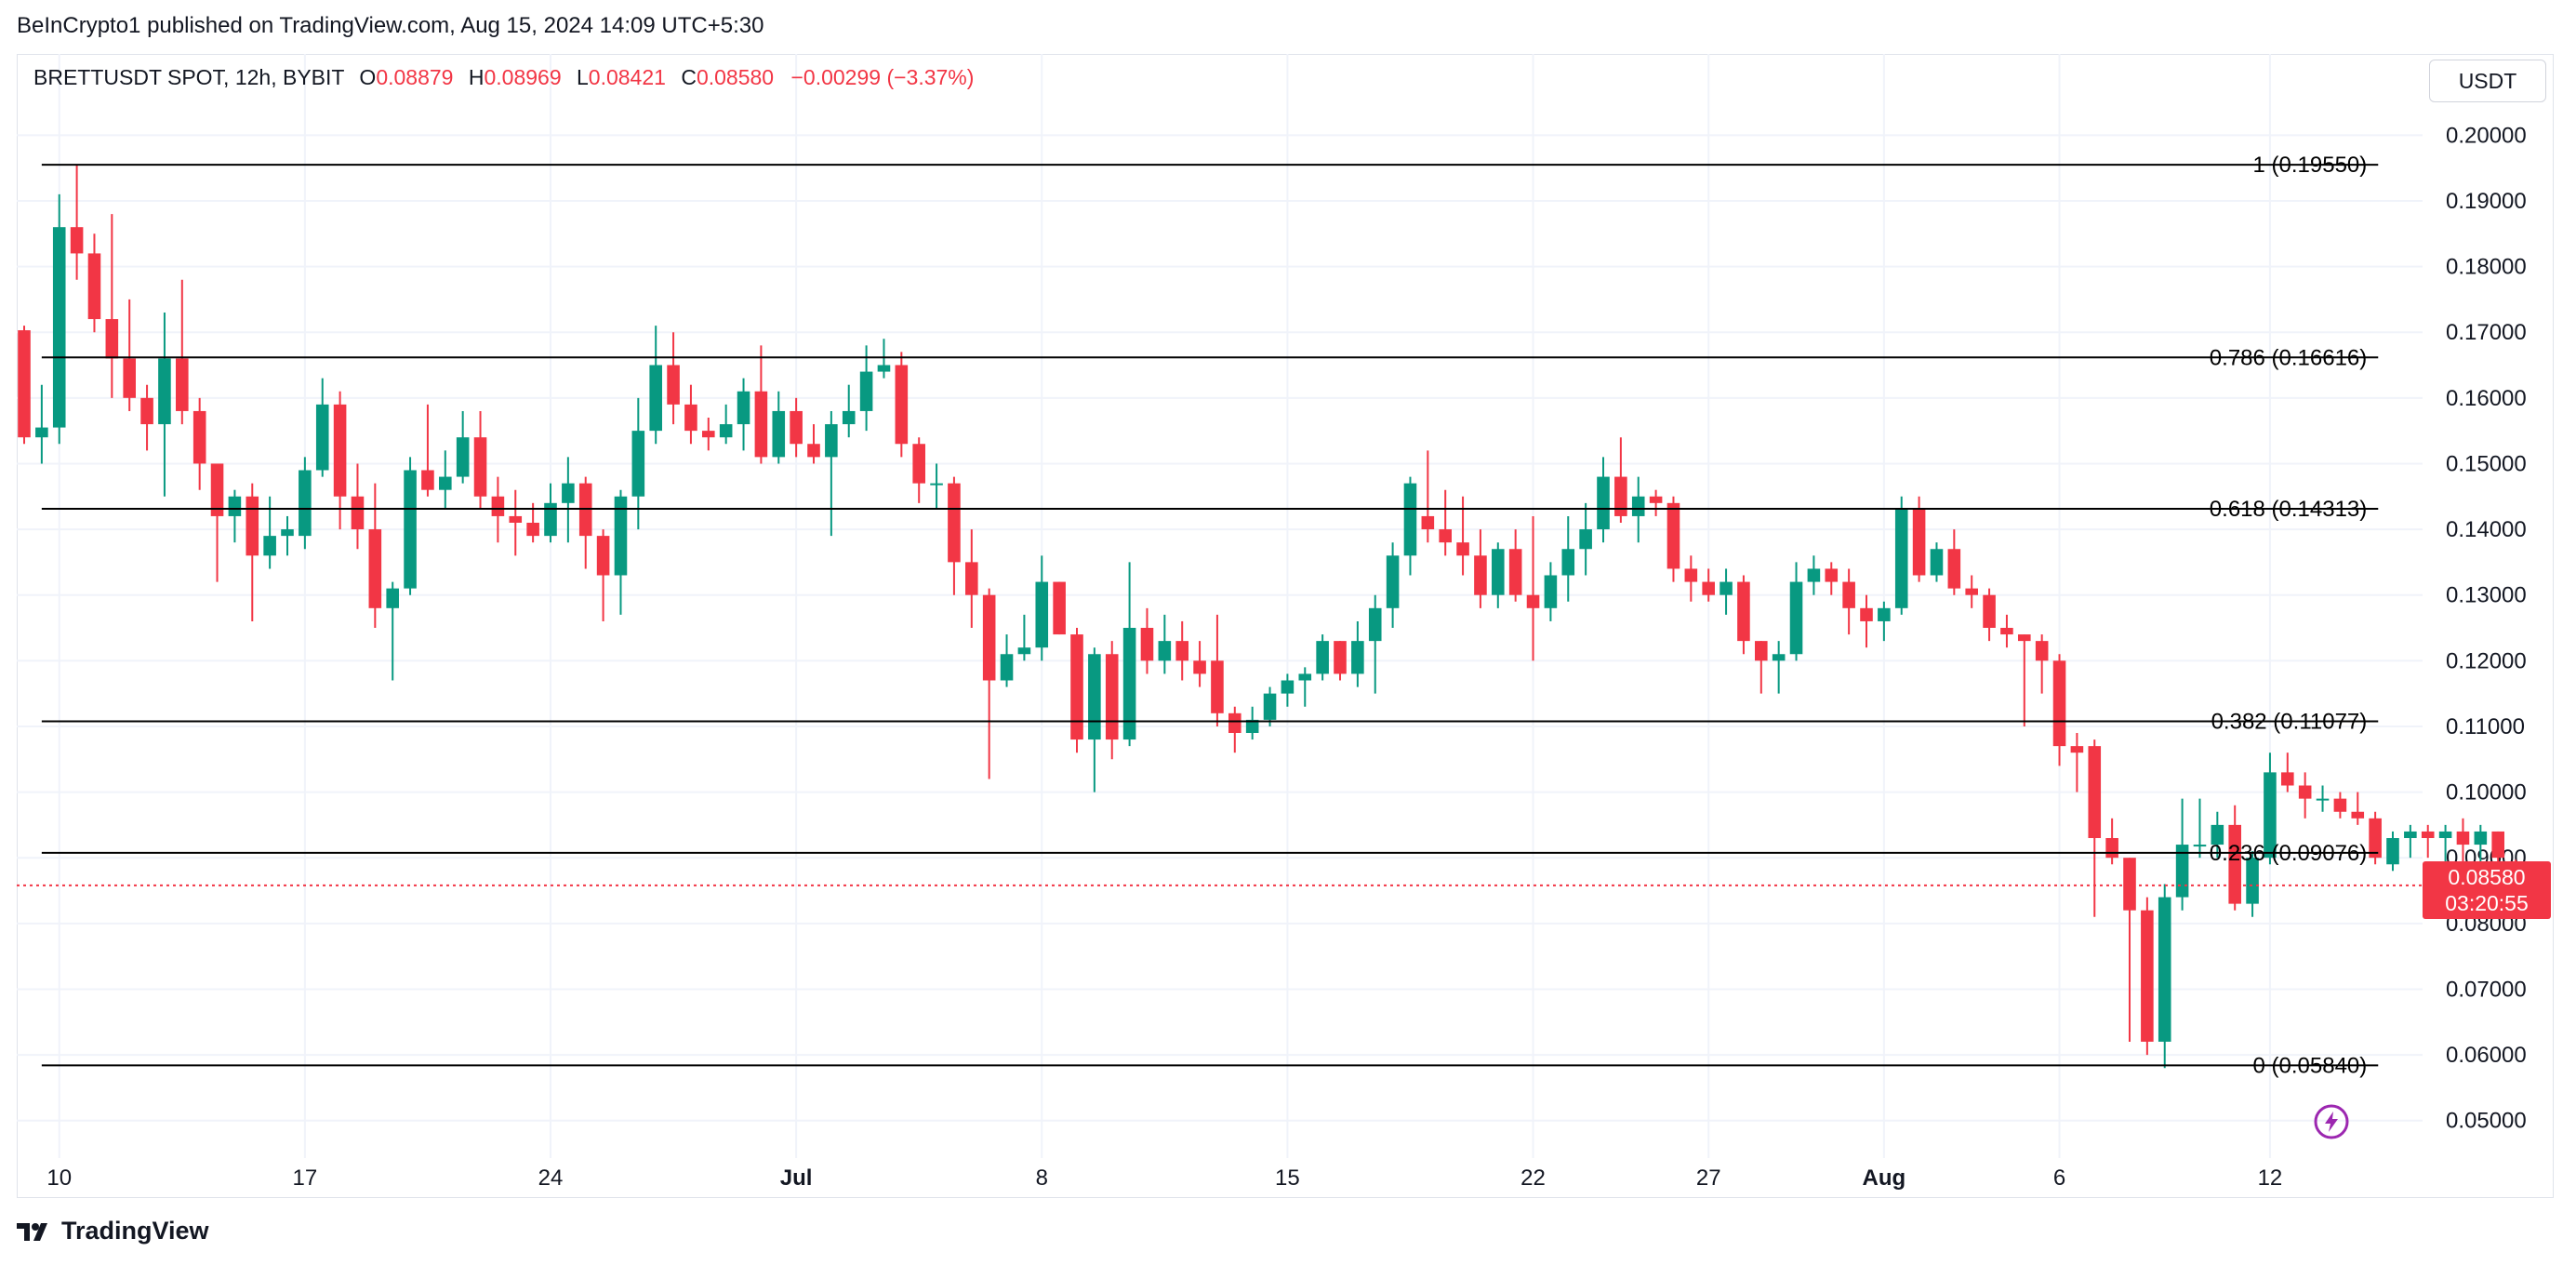  What do you see at coordinates (2310, 165) in the screenshot?
I see `fib-level-label: 1 (0.19550)` at bounding box center [2310, 165].